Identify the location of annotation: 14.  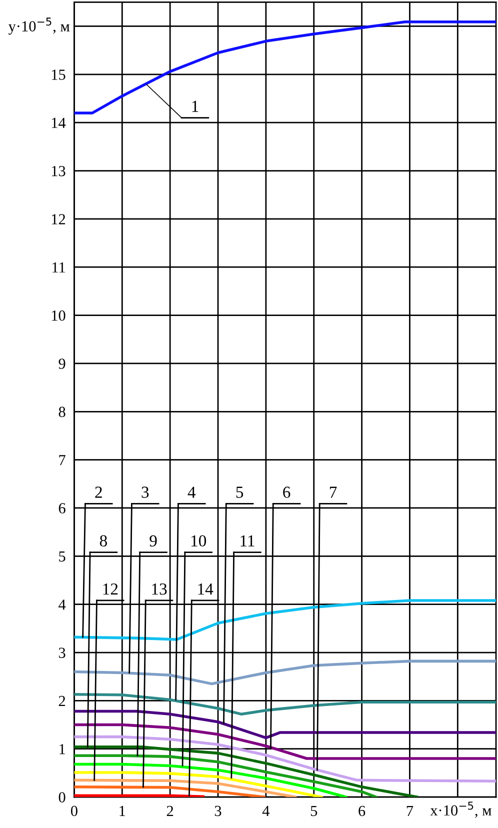
(206, 589).